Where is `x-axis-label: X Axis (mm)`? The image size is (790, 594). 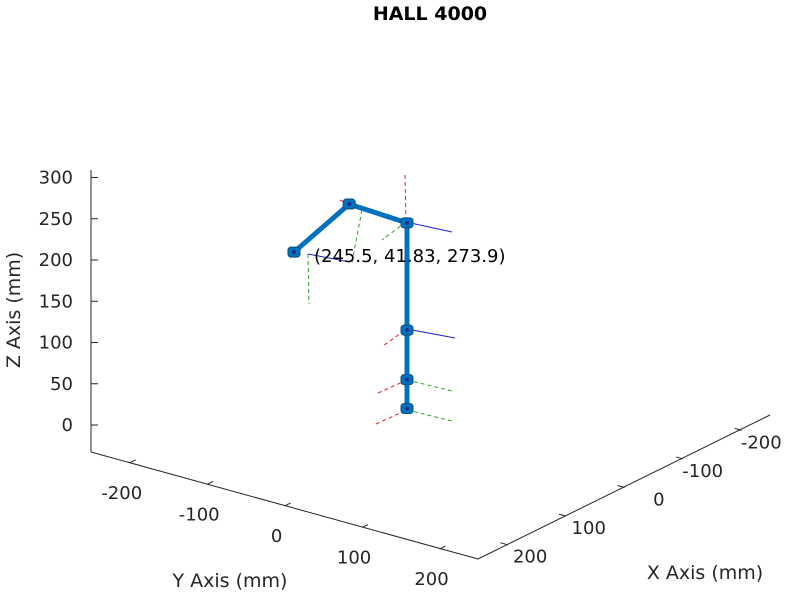 x-axis-label: X Axis (mm) is located at coordinates (705, 573).